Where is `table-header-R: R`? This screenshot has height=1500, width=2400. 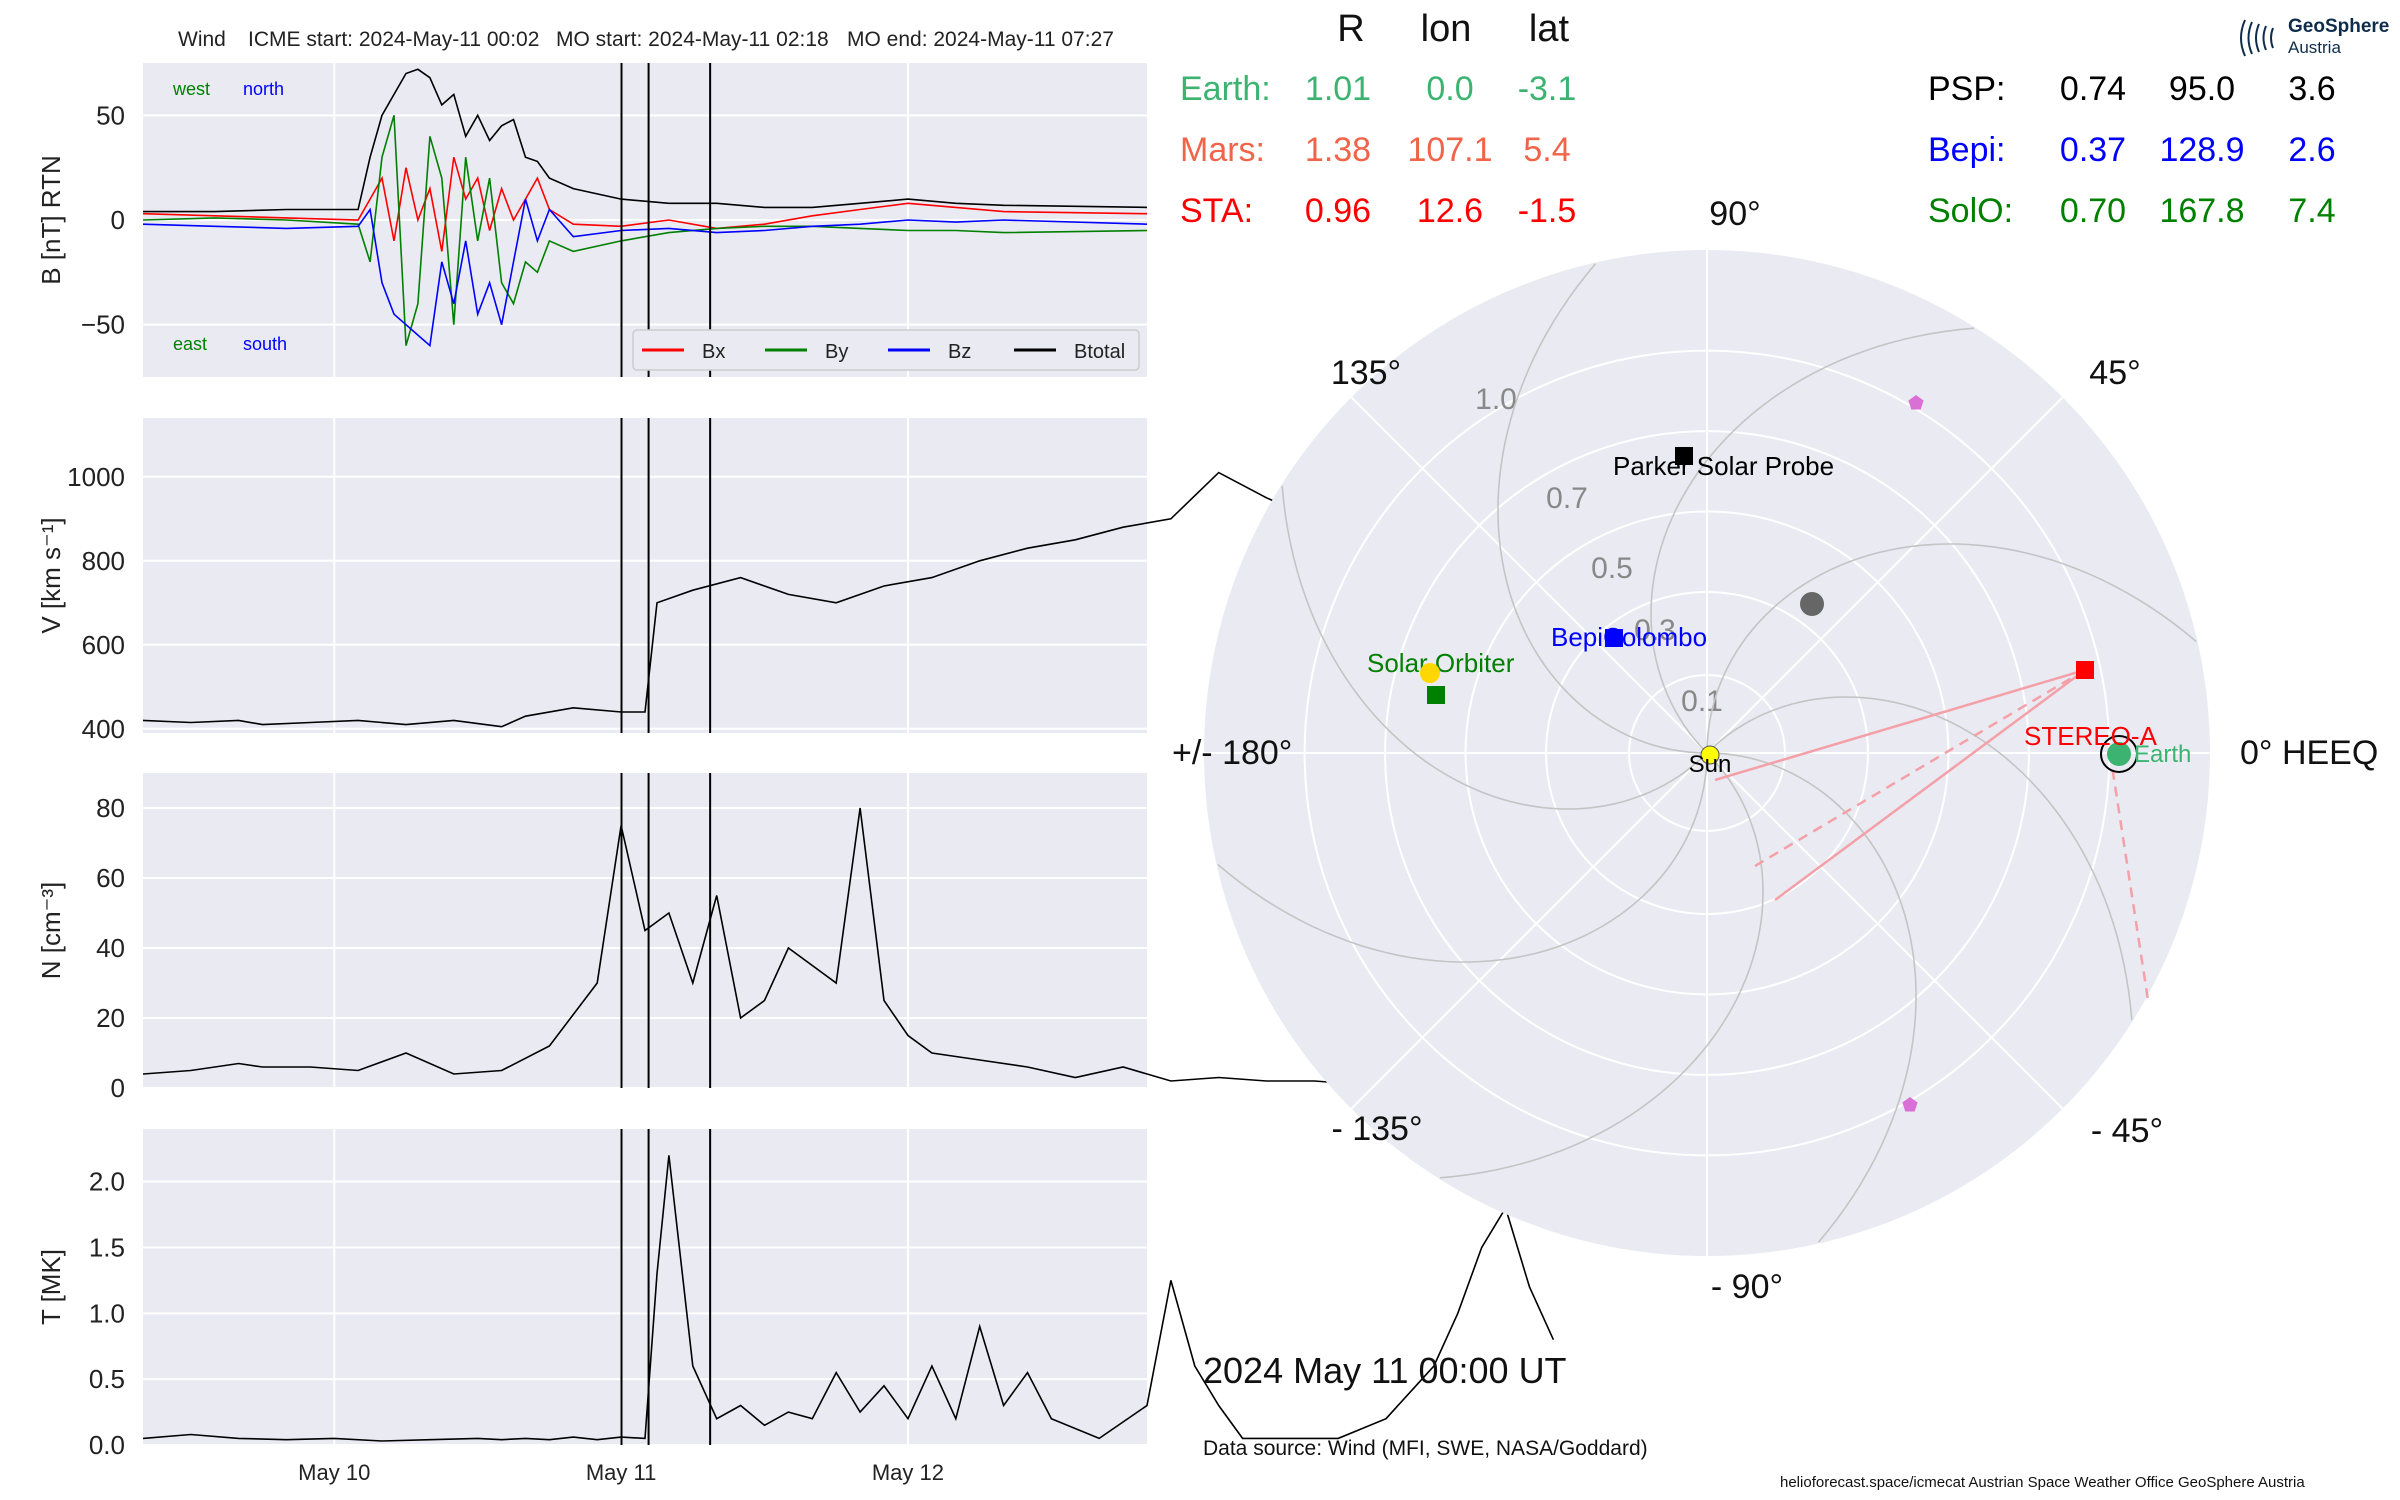
table-header-R: R is located at coordinates (1351, 29).